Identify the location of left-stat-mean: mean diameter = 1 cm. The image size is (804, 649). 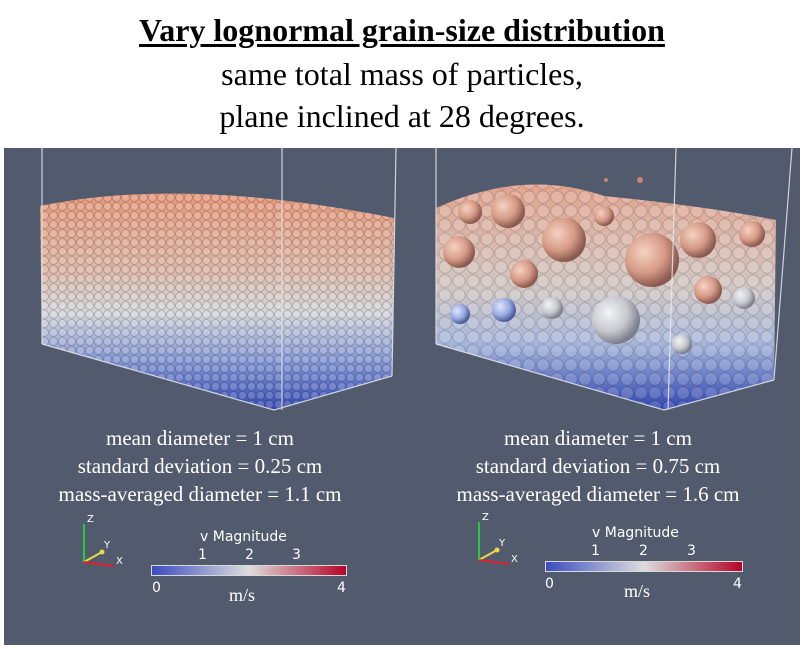
(200, 438).